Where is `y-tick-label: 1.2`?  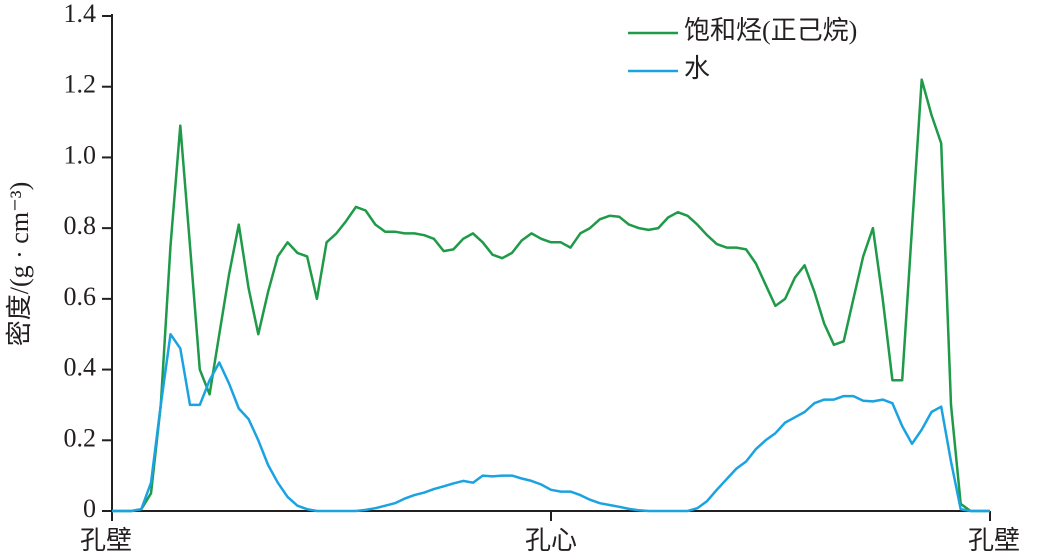
y-tick-label: 1.2 is located at coordinates (80, 84).